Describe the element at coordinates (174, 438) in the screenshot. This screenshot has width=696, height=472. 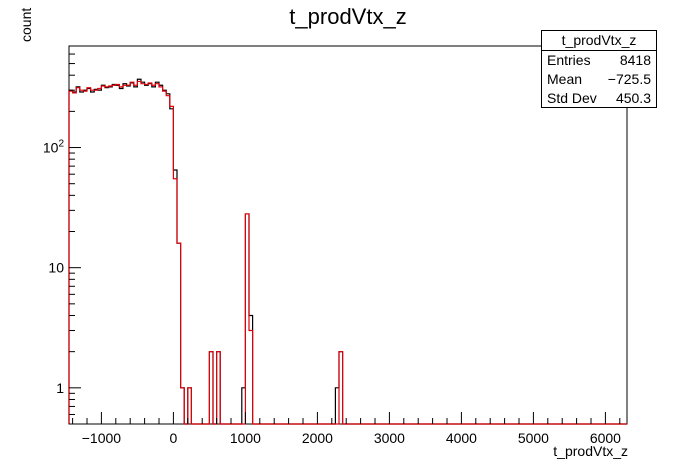
I see `x-tick-label: 0` at that location.